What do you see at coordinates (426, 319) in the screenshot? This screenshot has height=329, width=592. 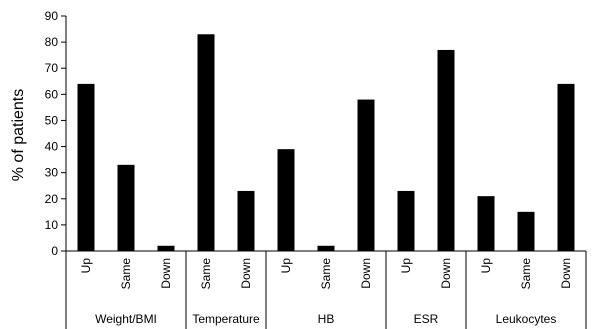 I see `x-group-label: ESR` at bounding box center [426, 319].